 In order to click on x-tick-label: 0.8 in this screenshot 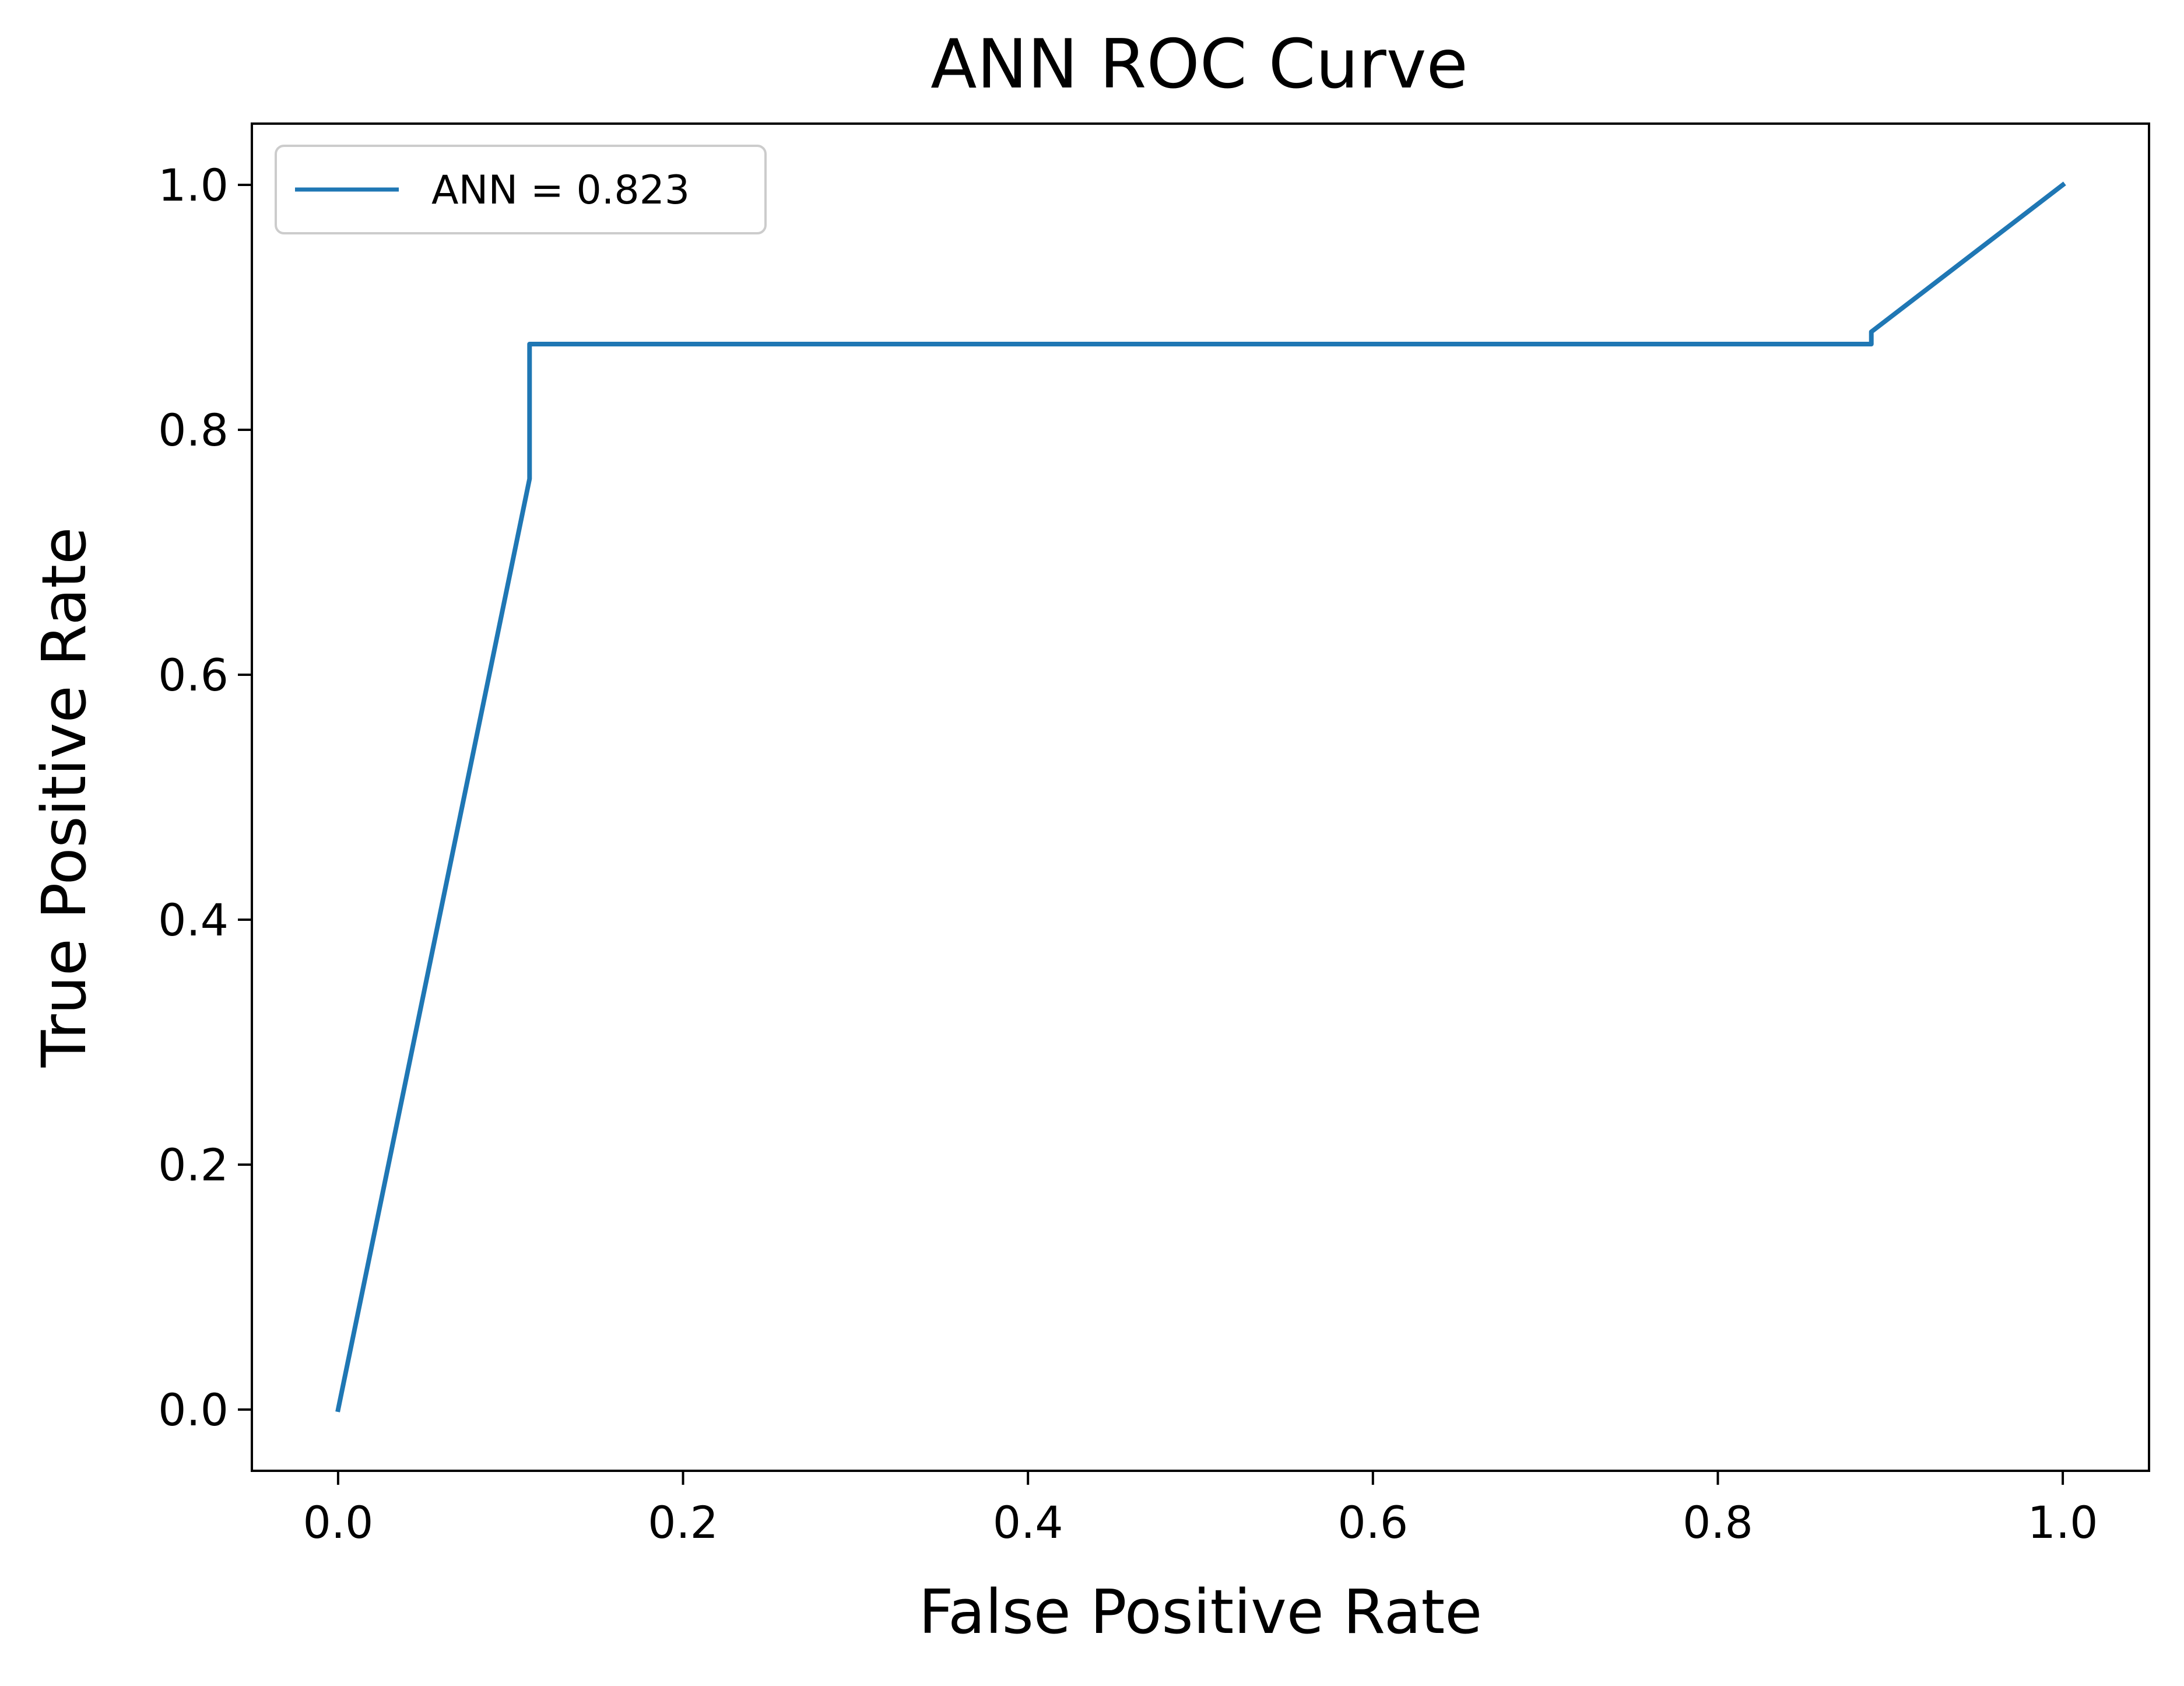, I will do `click(1718, 1522)`.